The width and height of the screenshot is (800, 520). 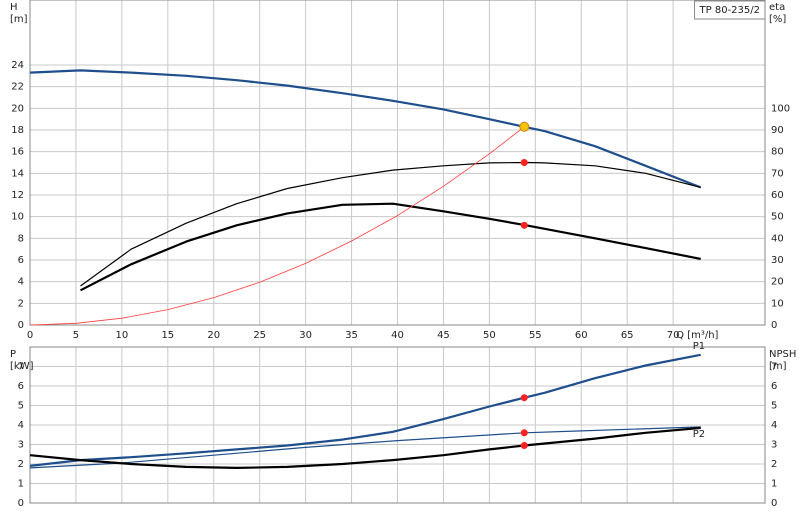 I want to click on x-tick-label: 60, so click(x=581, y=335).